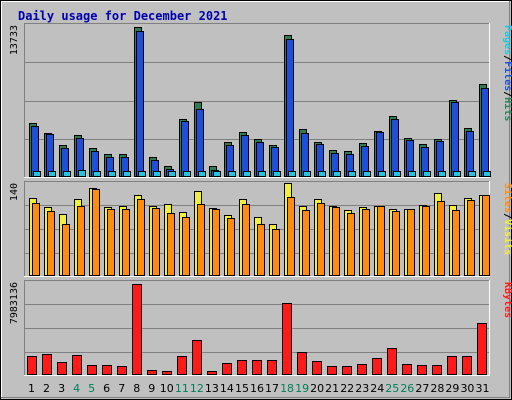  I want to click on chart-title: Daily usage for December 2021, so click(123, 16).